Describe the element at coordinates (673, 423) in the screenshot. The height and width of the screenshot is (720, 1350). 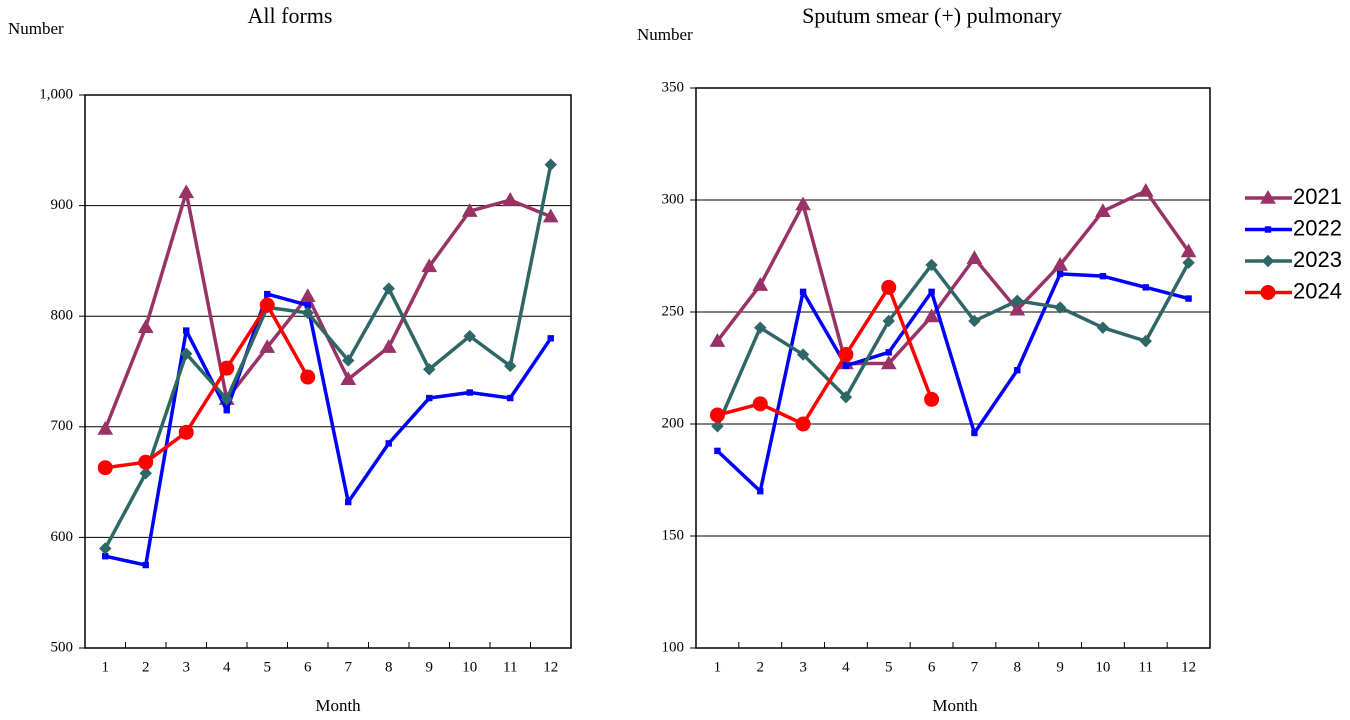
I see `y-tick-label: 200` at that location.